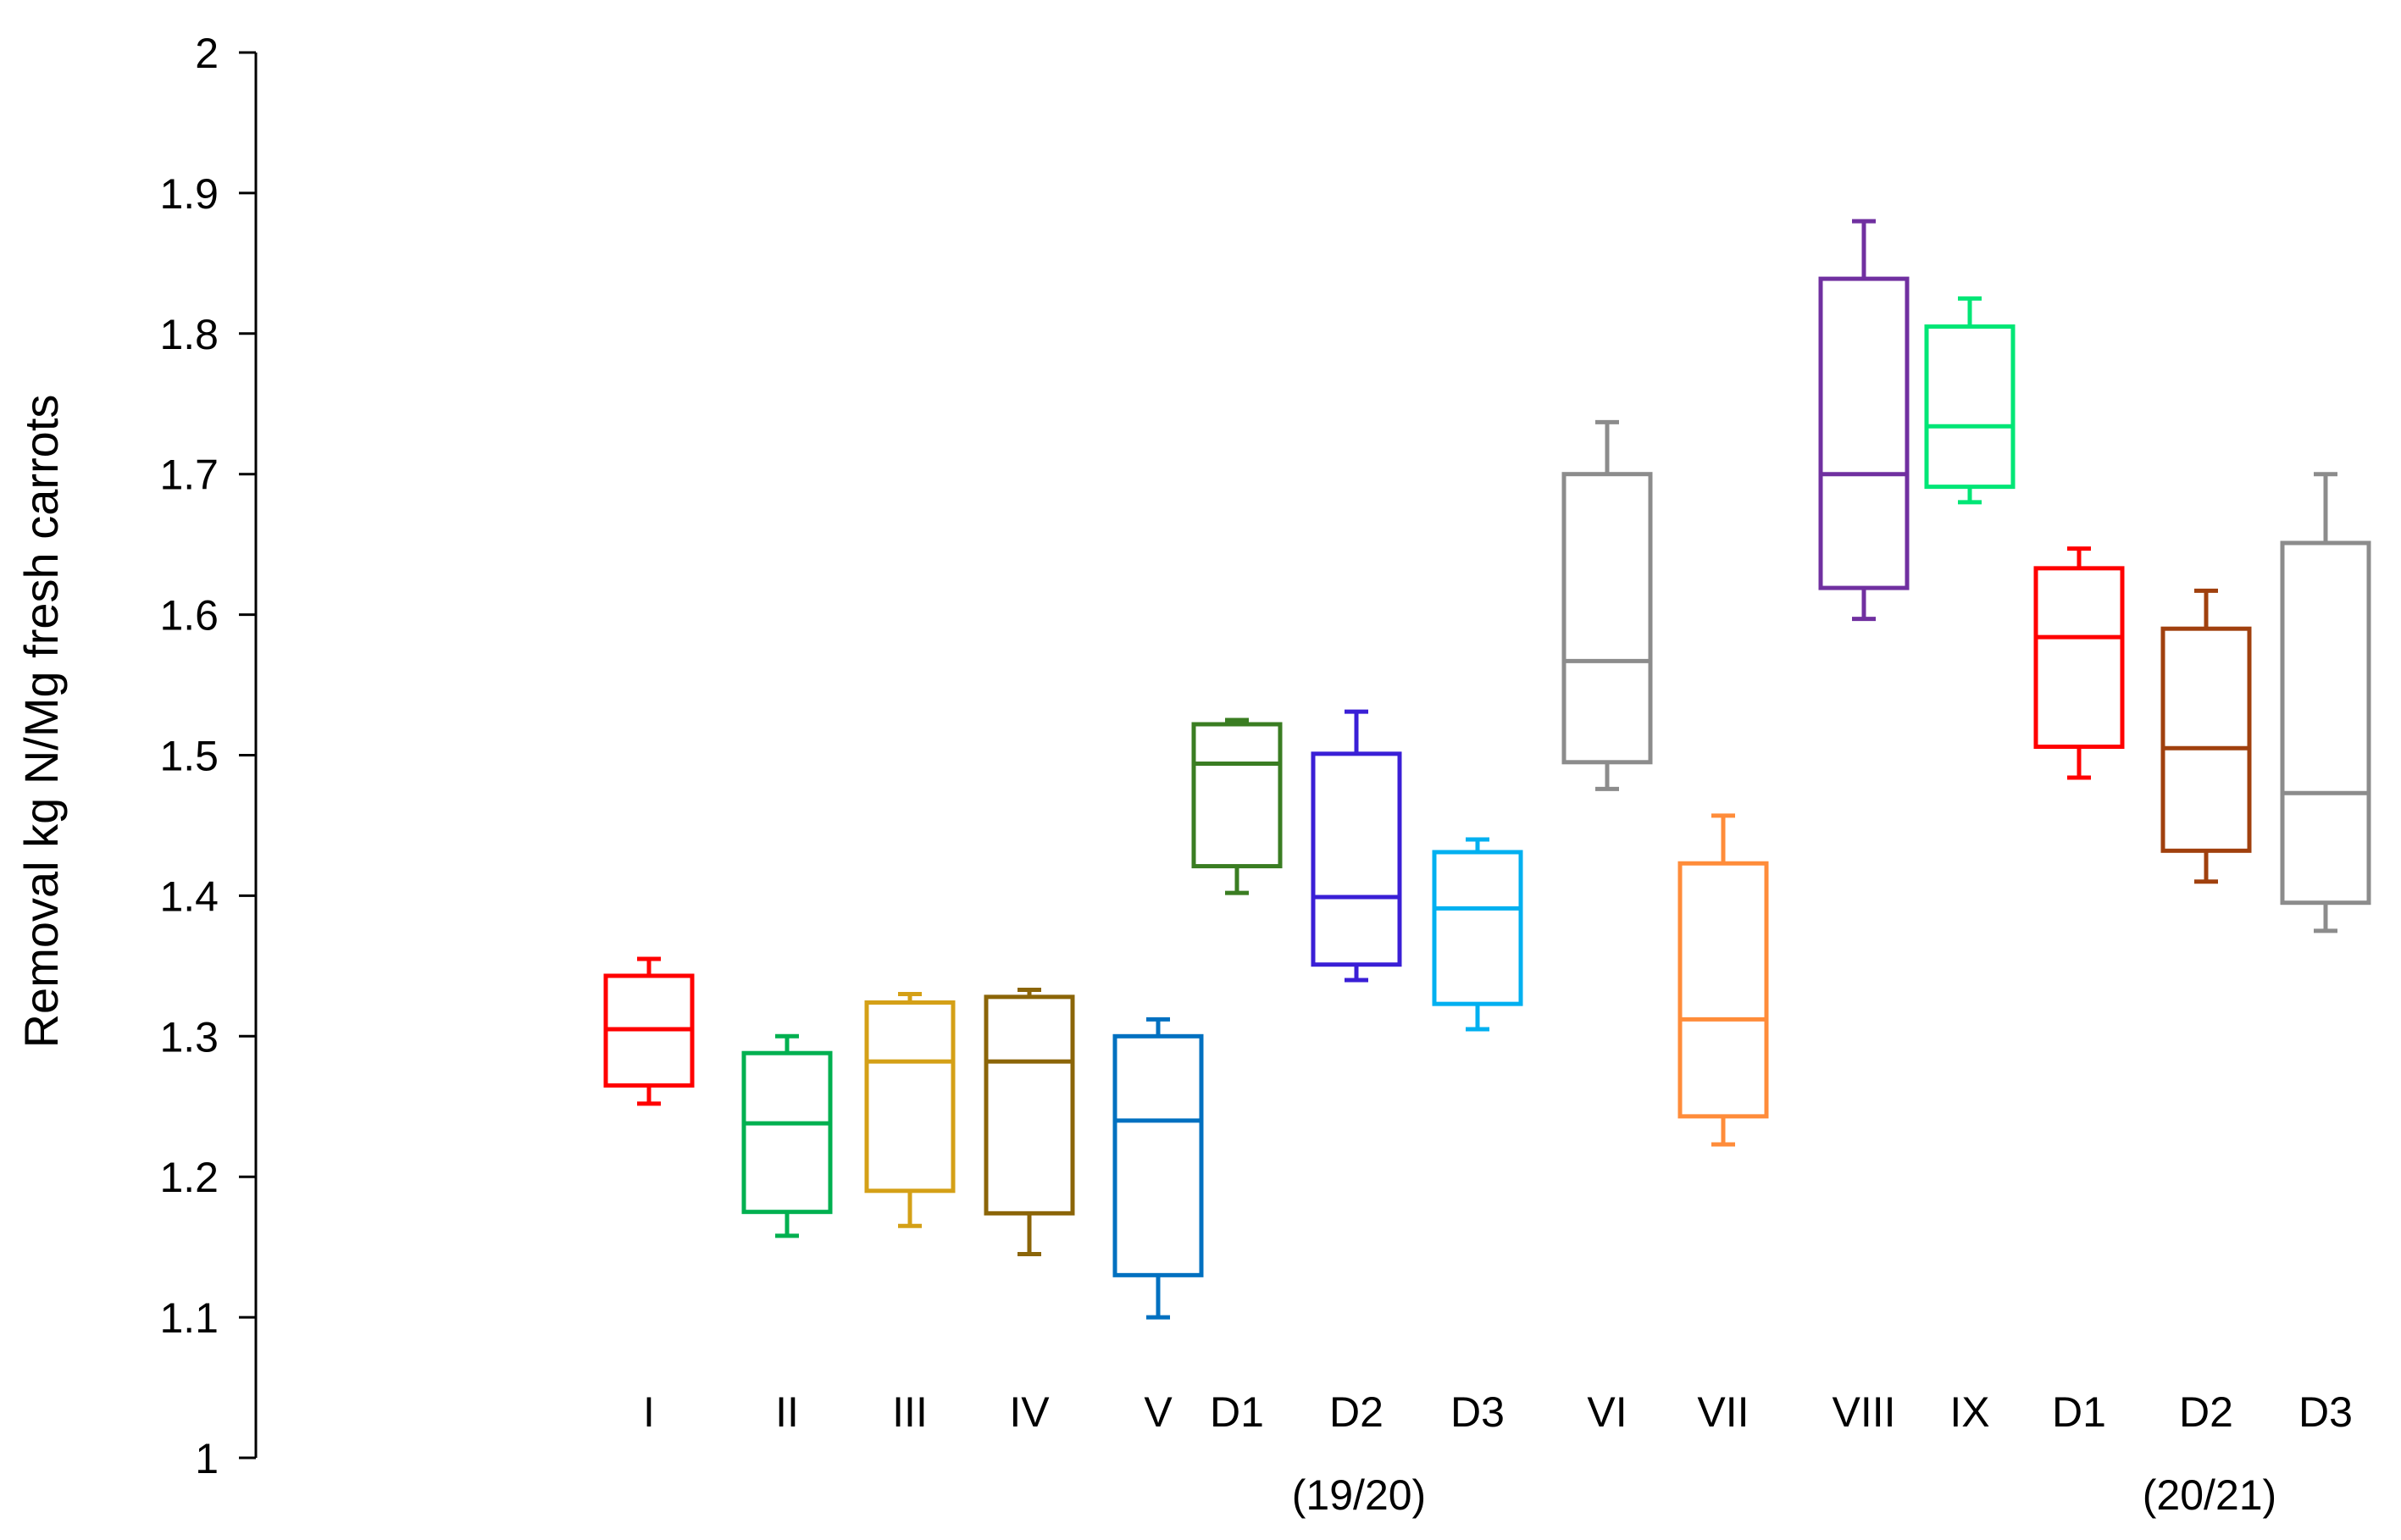 This screenshot has height=1540, width=2401. I want to click on y-tick-label: 1.1, so click(189, 1318).